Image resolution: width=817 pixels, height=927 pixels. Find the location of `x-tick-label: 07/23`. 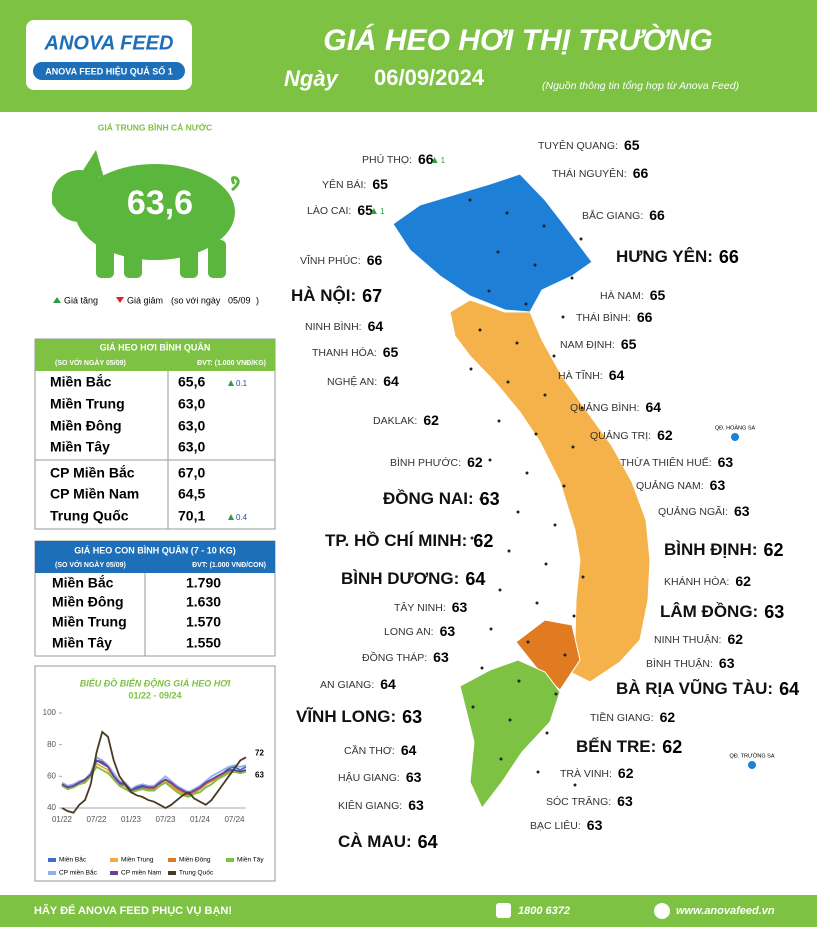

x-tick-label: 07/23 is located at coordinates (165, 819).